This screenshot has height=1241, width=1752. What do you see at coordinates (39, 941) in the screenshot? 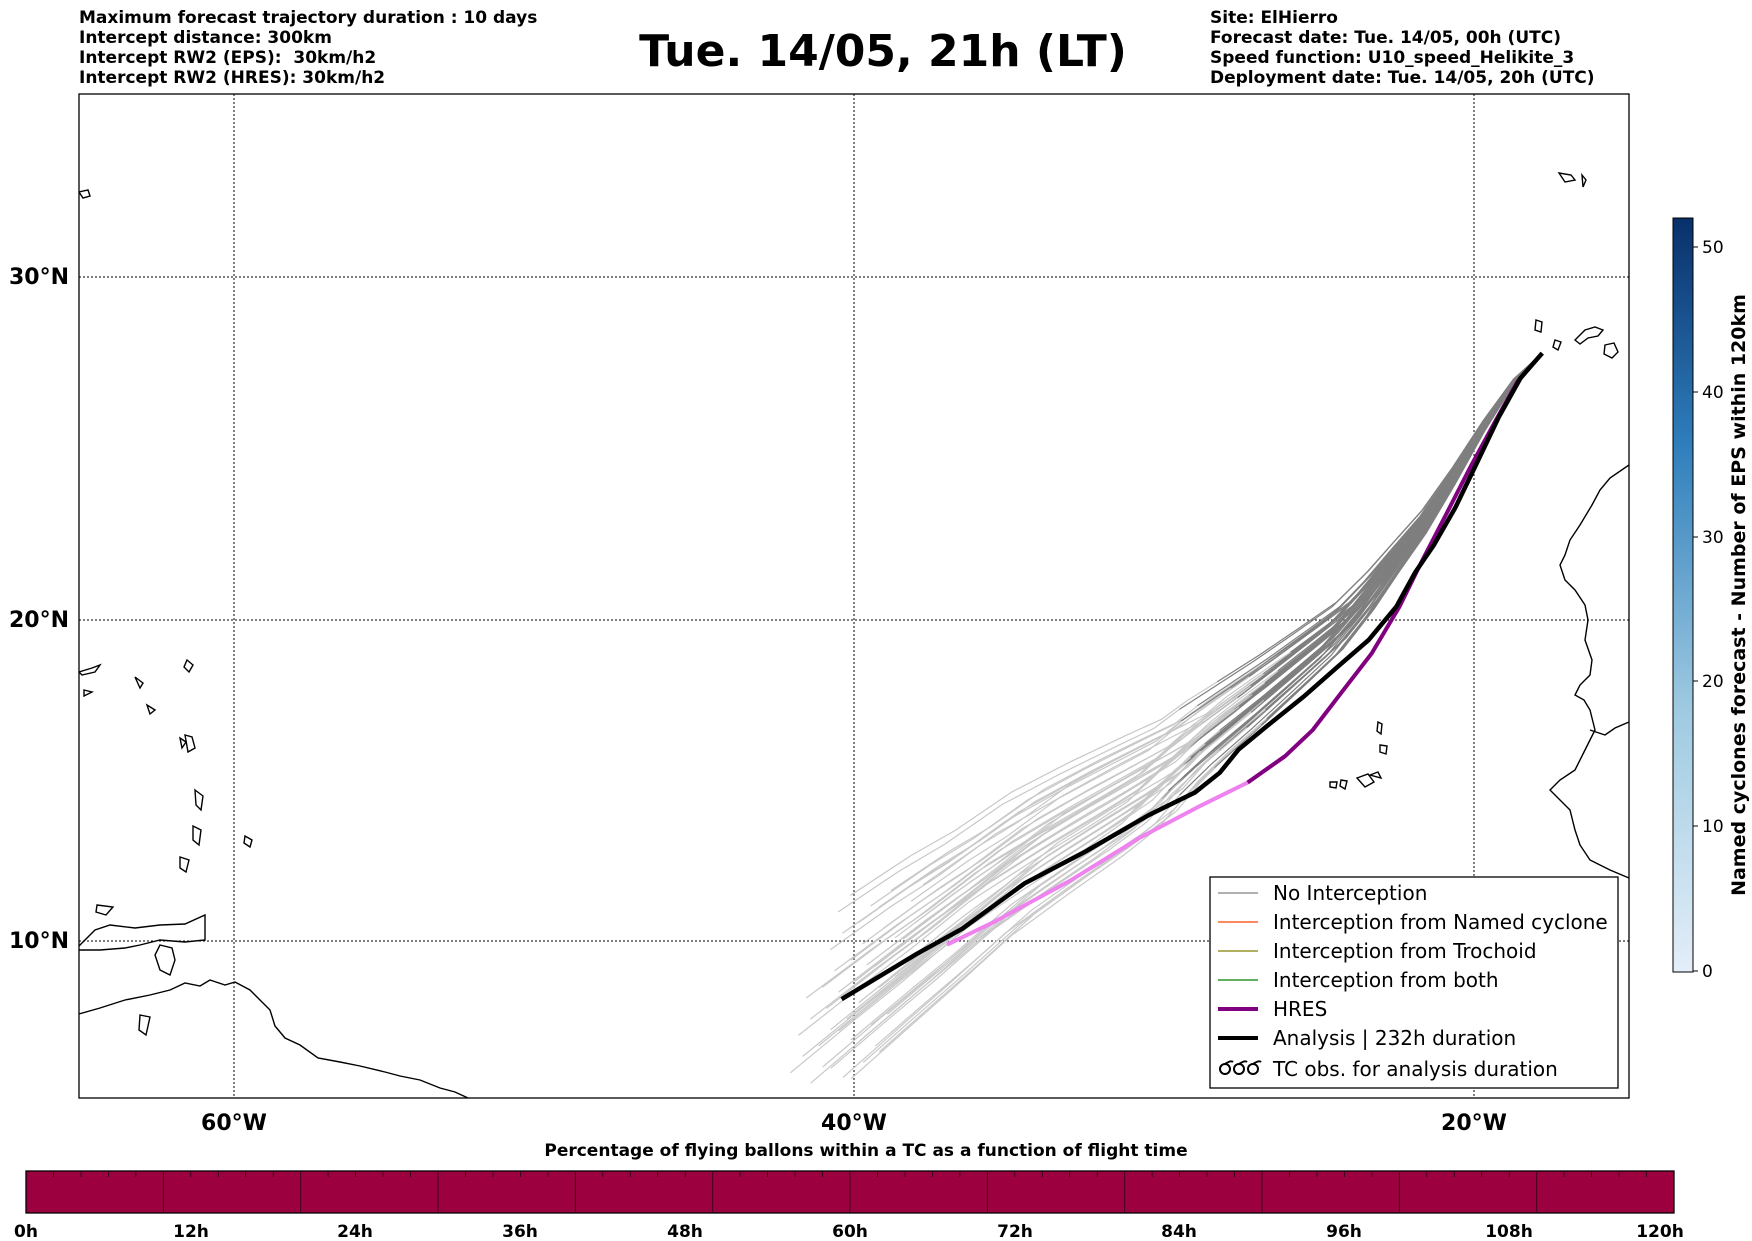
I see `lat-label-10: 10°N` at bounding box center [39, 941].